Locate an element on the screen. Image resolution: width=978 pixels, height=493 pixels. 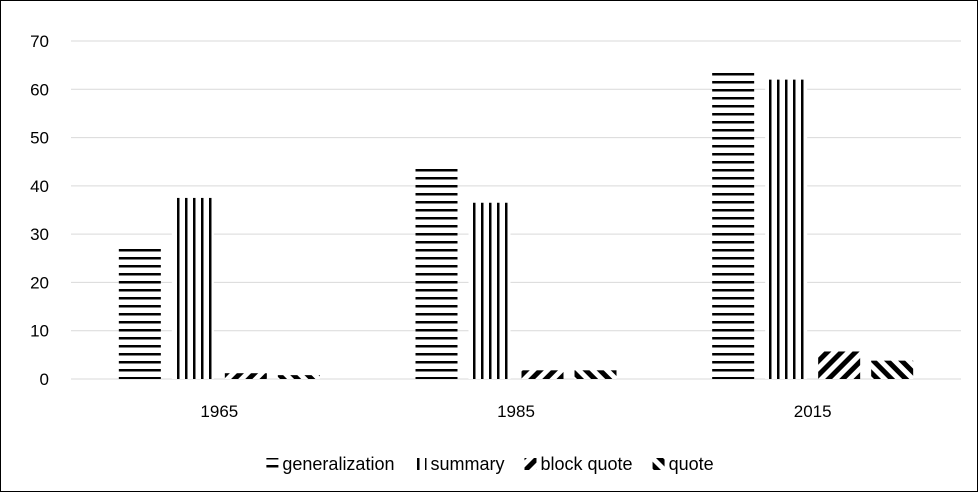
y-tick-label-60: 60 is located at coordinates (39, 89).